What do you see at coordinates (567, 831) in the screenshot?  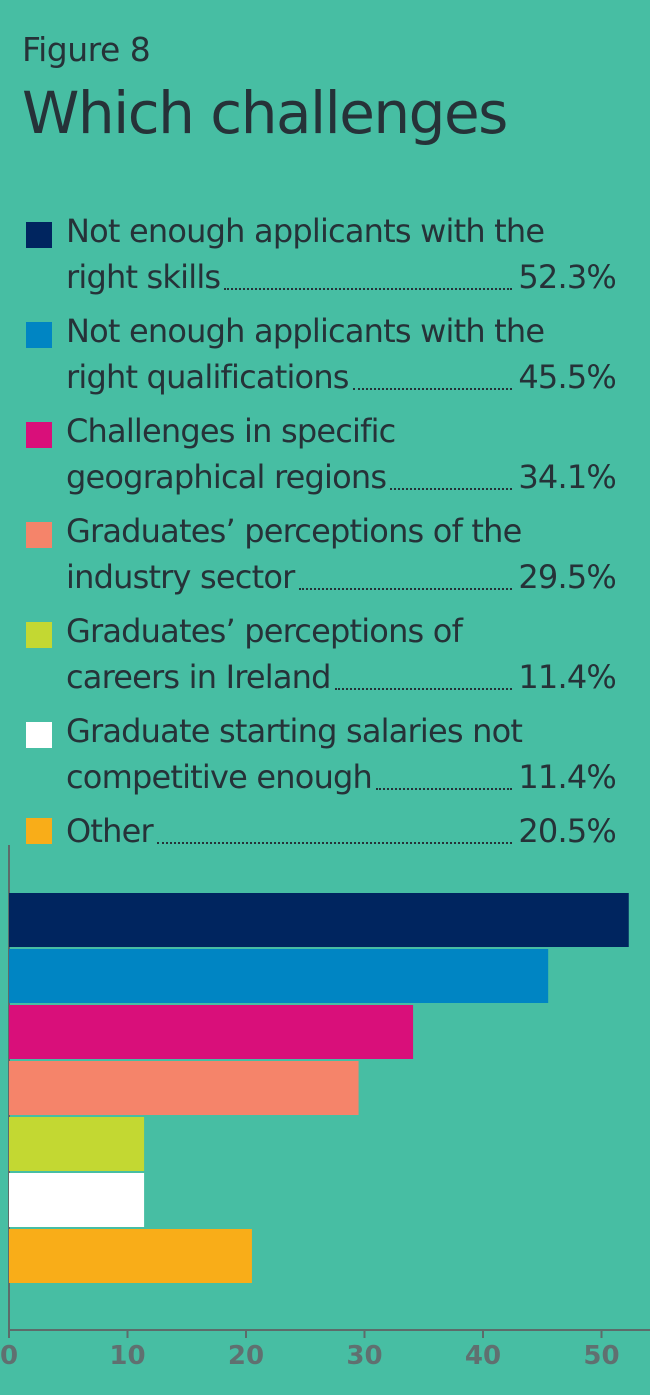 I see `legend-value: 20.5%` at bounding box center [567, 831].